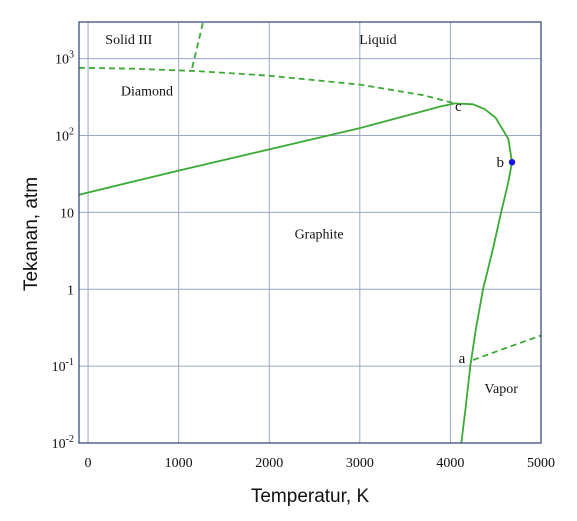 This screenshot has height=521, width=577. I want to click on x-tick-label: 2000, so click(269, 463).